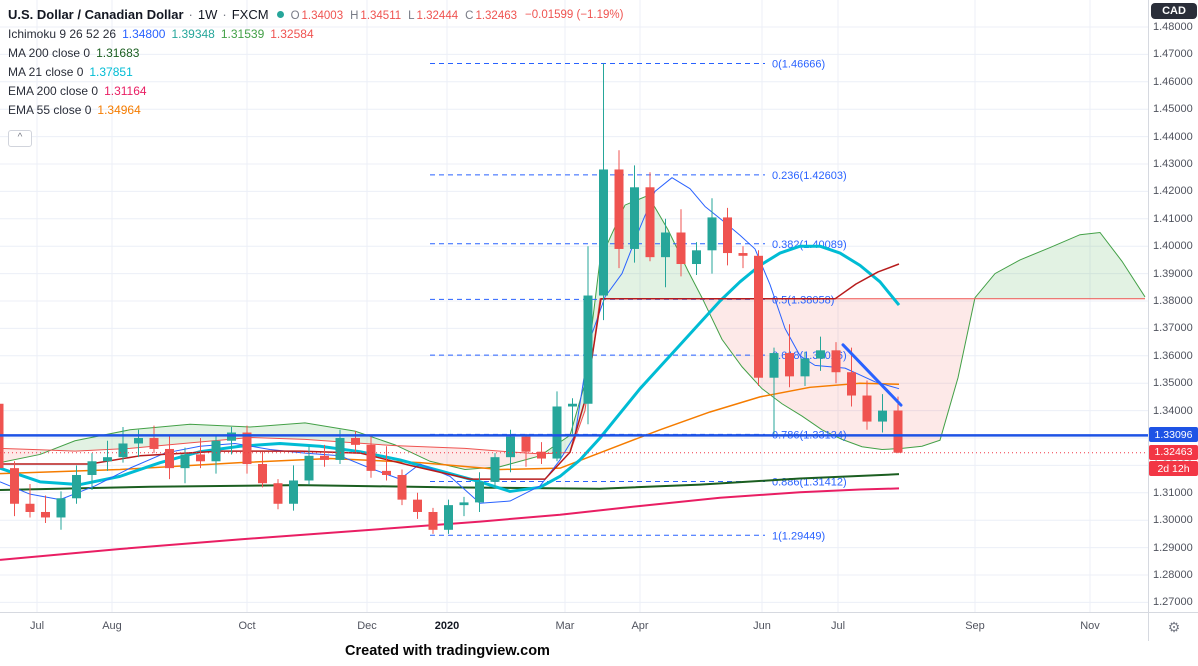 The image size is (1198, 666). I want to click on ema55-line, so click(450, 428).